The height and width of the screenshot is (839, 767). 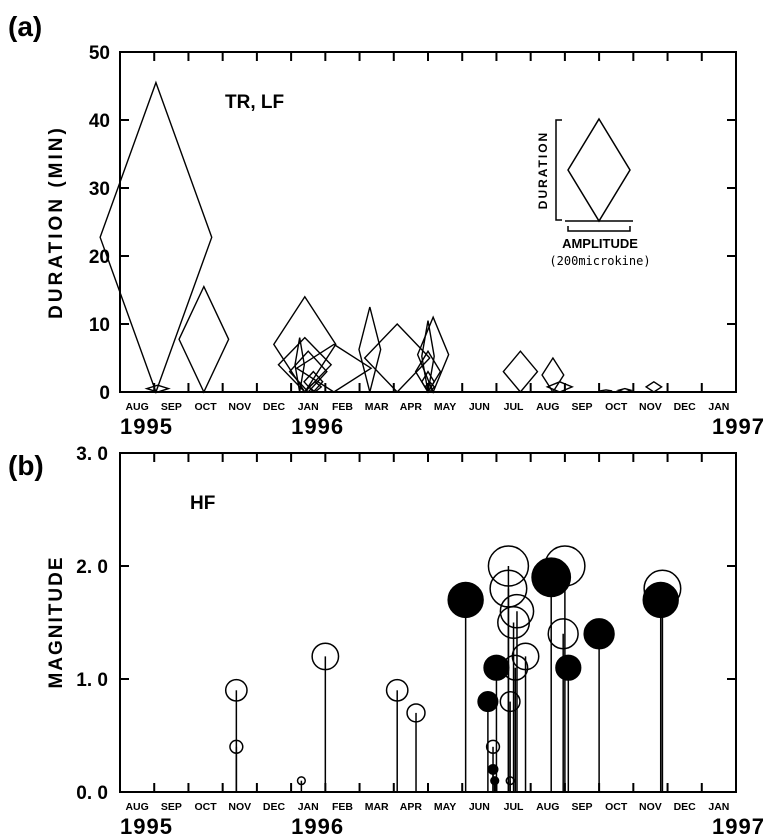 I want to click on y-tick-label: 3. 0, so click(x=92, y=454).